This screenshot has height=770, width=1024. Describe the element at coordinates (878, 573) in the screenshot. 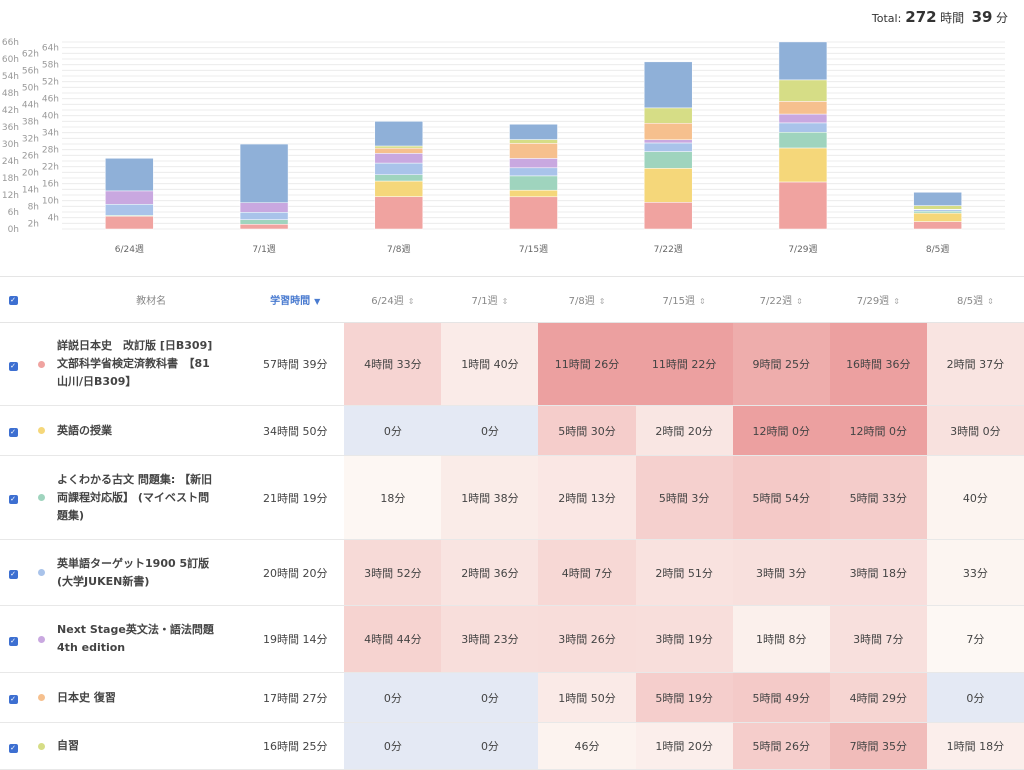

I see `week-time-cell: 3時間 18分` at that location.